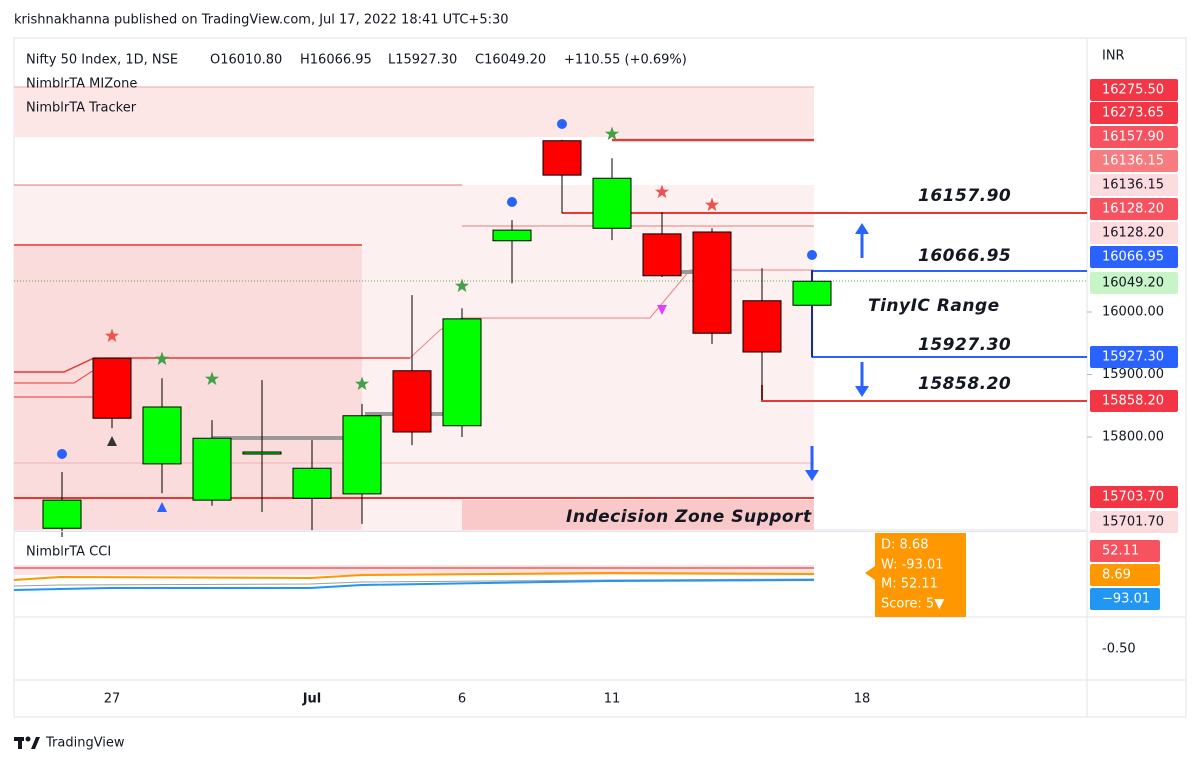  Describe the element at coordinates (964, 384) in the screenshot. I see `annotation: 15858.20` at that location.